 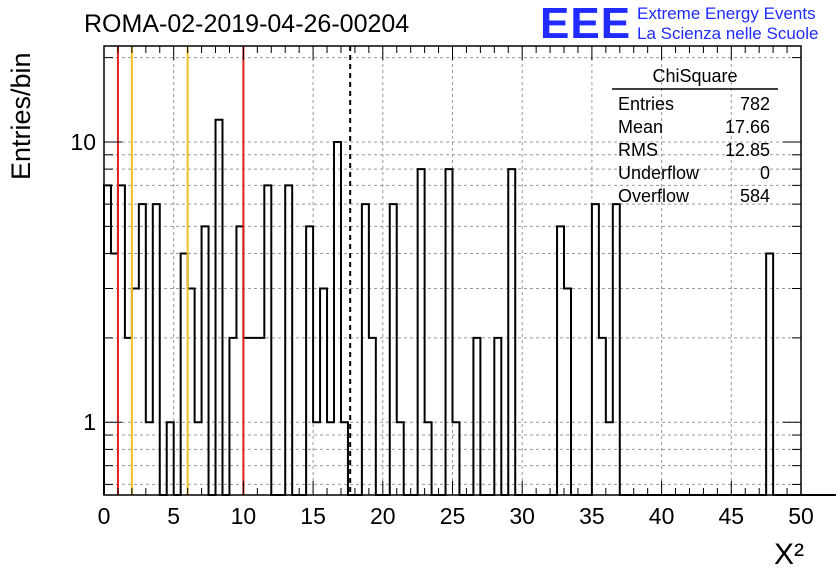 I want to click on x-tick-label: 30, so click(x=522, y=516).